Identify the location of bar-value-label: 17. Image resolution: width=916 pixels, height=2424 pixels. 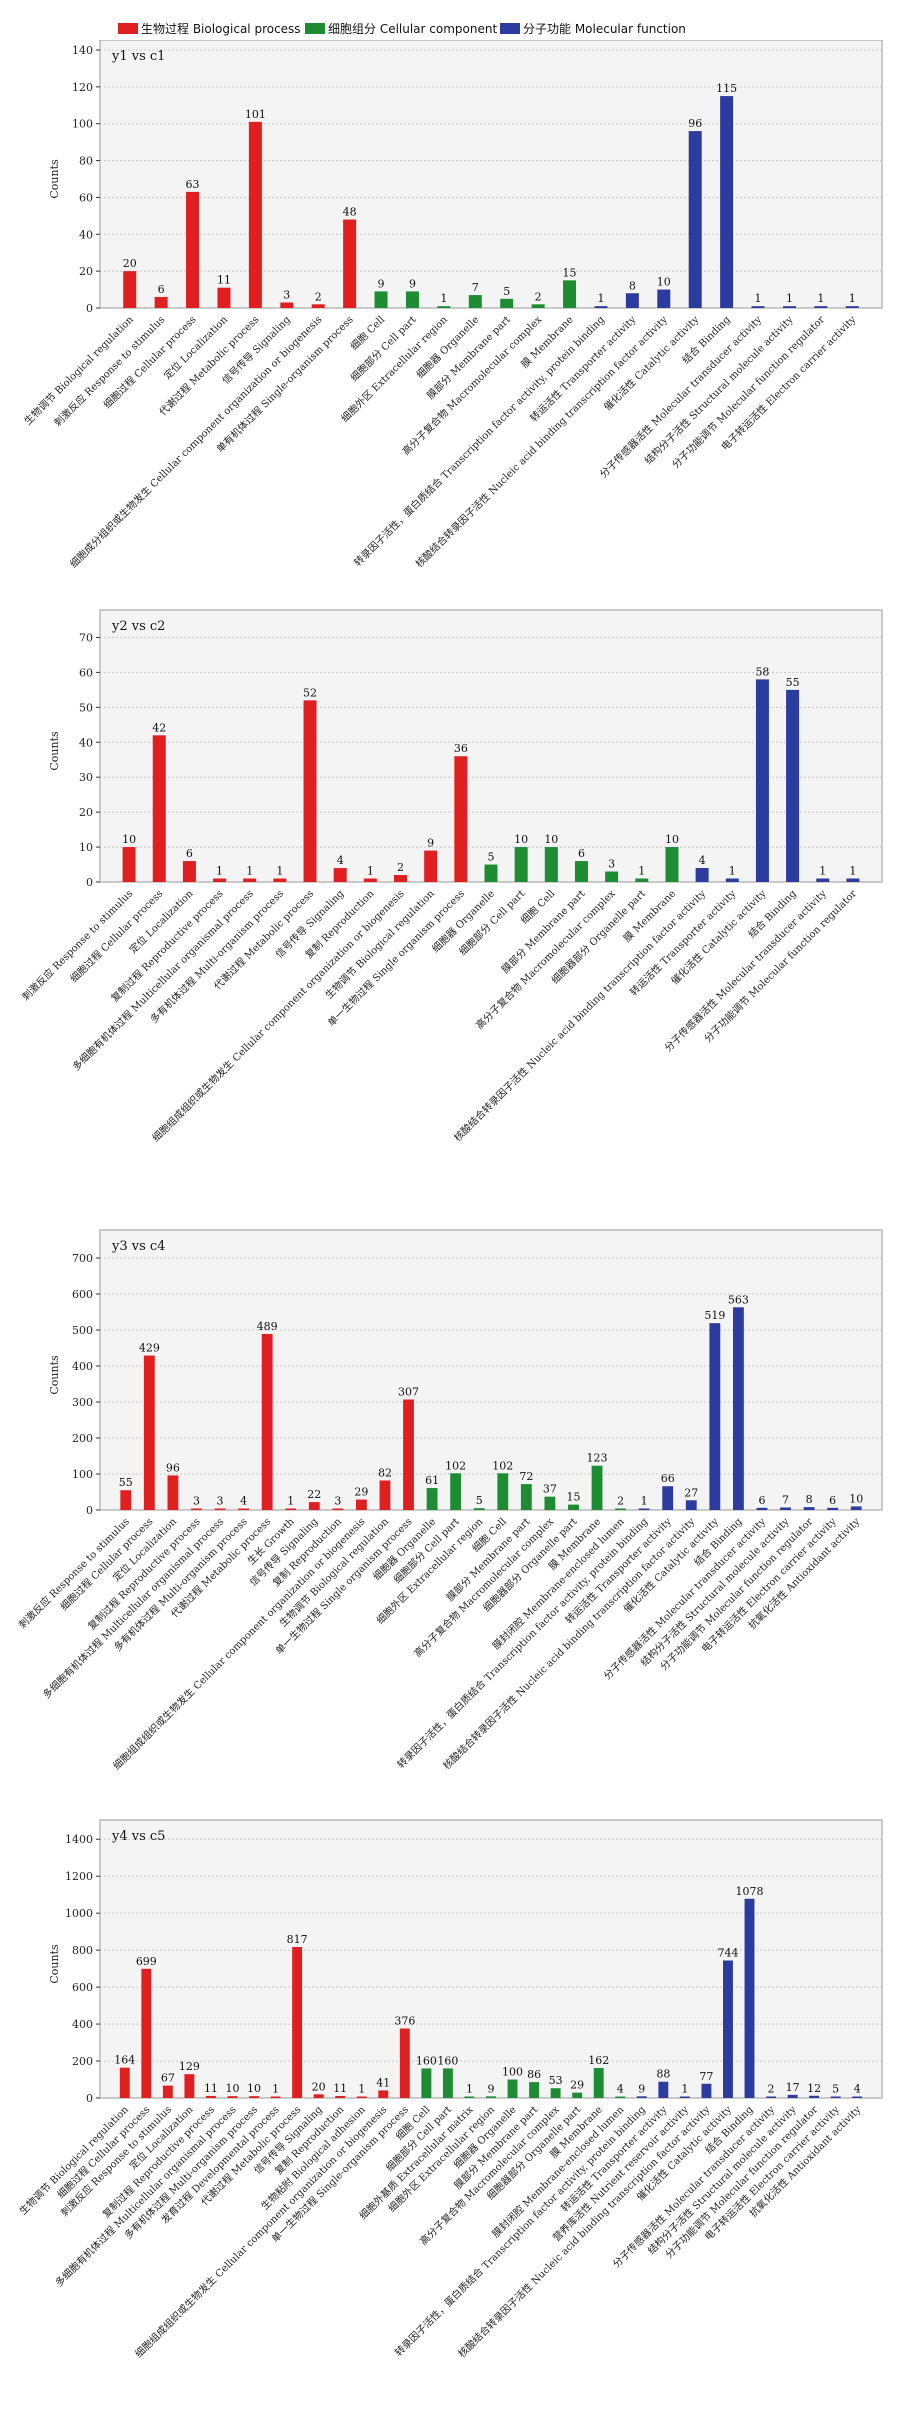
(793, 2087).